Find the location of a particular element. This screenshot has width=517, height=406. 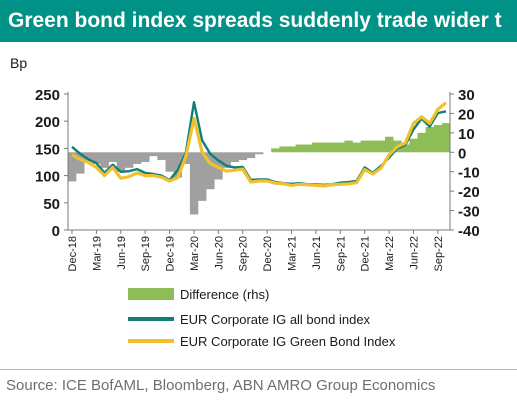

left-tick-label: 200 is located at coordinates (47, 122).